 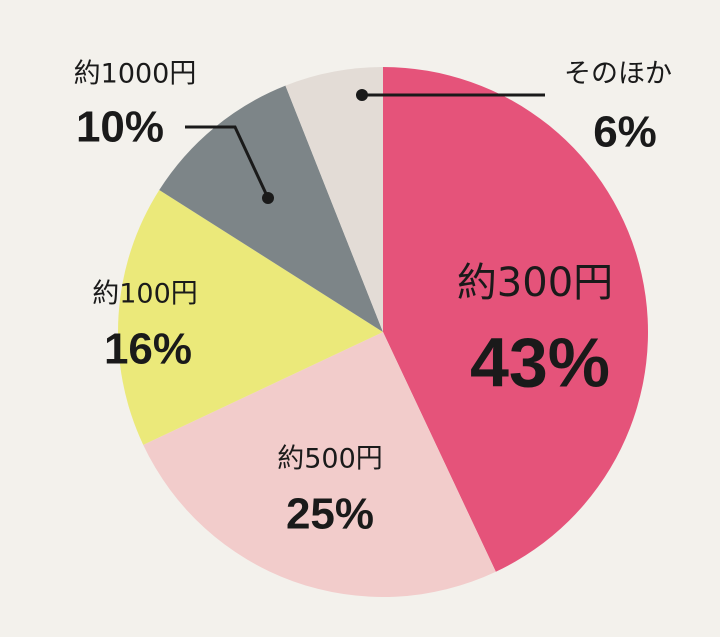 What do you see at coordinates (145, 294) in the screenshot?
I see `slice-label: 約100円` at bounding box center [145, 294].